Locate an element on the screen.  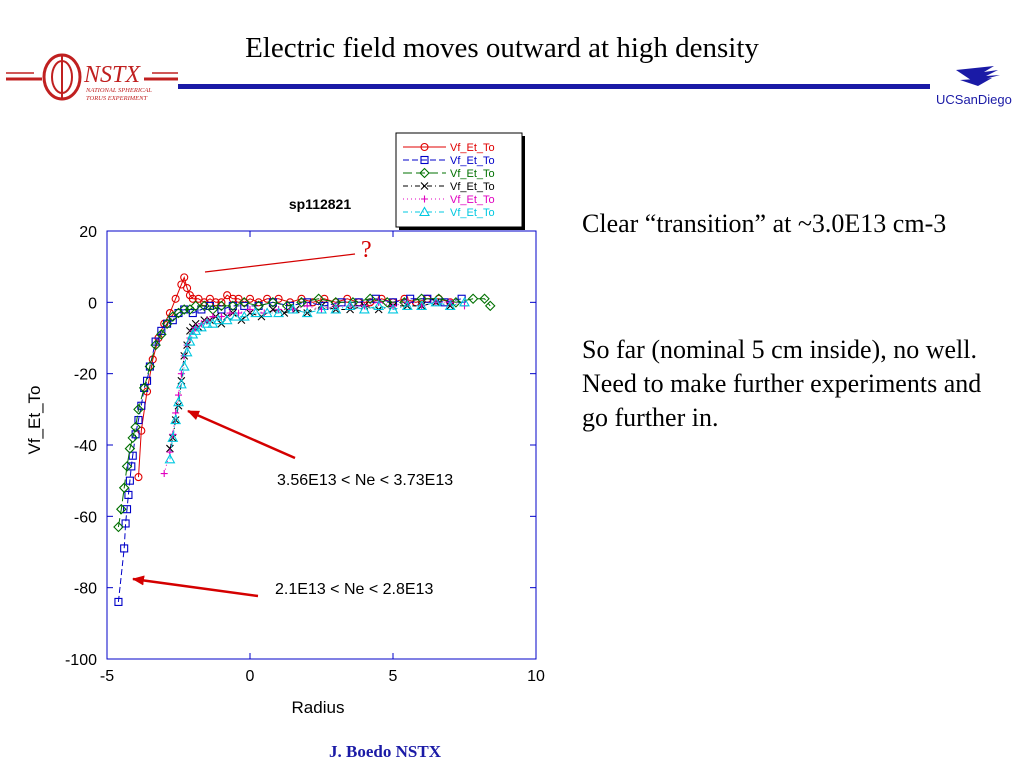
y-tick-label: -40 is located at coordinates (85, 446).